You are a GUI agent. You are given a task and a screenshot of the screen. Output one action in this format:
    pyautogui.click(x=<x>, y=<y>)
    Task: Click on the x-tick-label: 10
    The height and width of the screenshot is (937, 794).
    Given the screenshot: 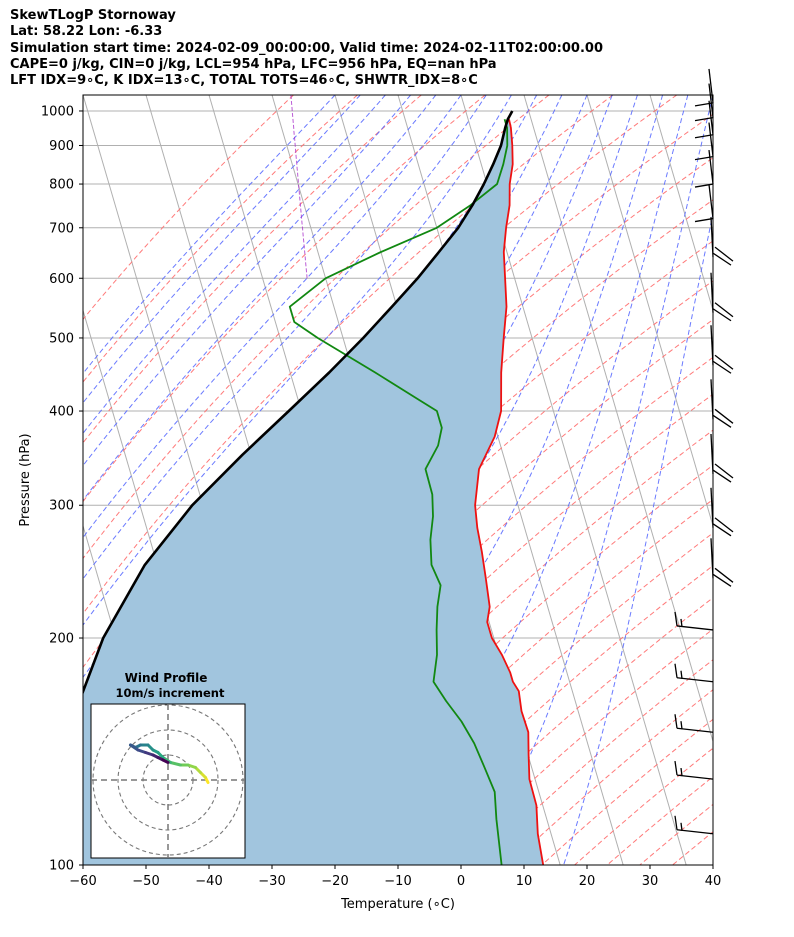 What is the action you would take?
    pyautogui.click(x=524, y=881)
    